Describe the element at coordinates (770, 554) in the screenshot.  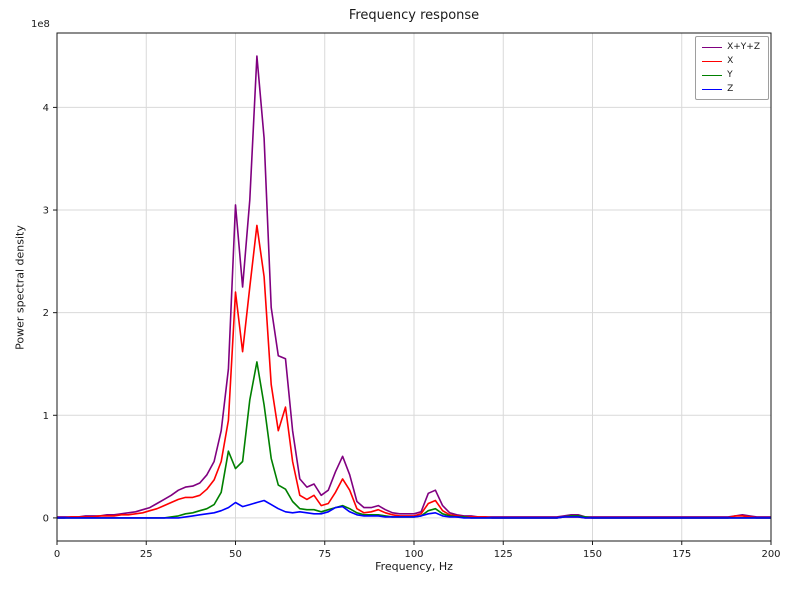
I see `x-tick-label: 200` at that location.